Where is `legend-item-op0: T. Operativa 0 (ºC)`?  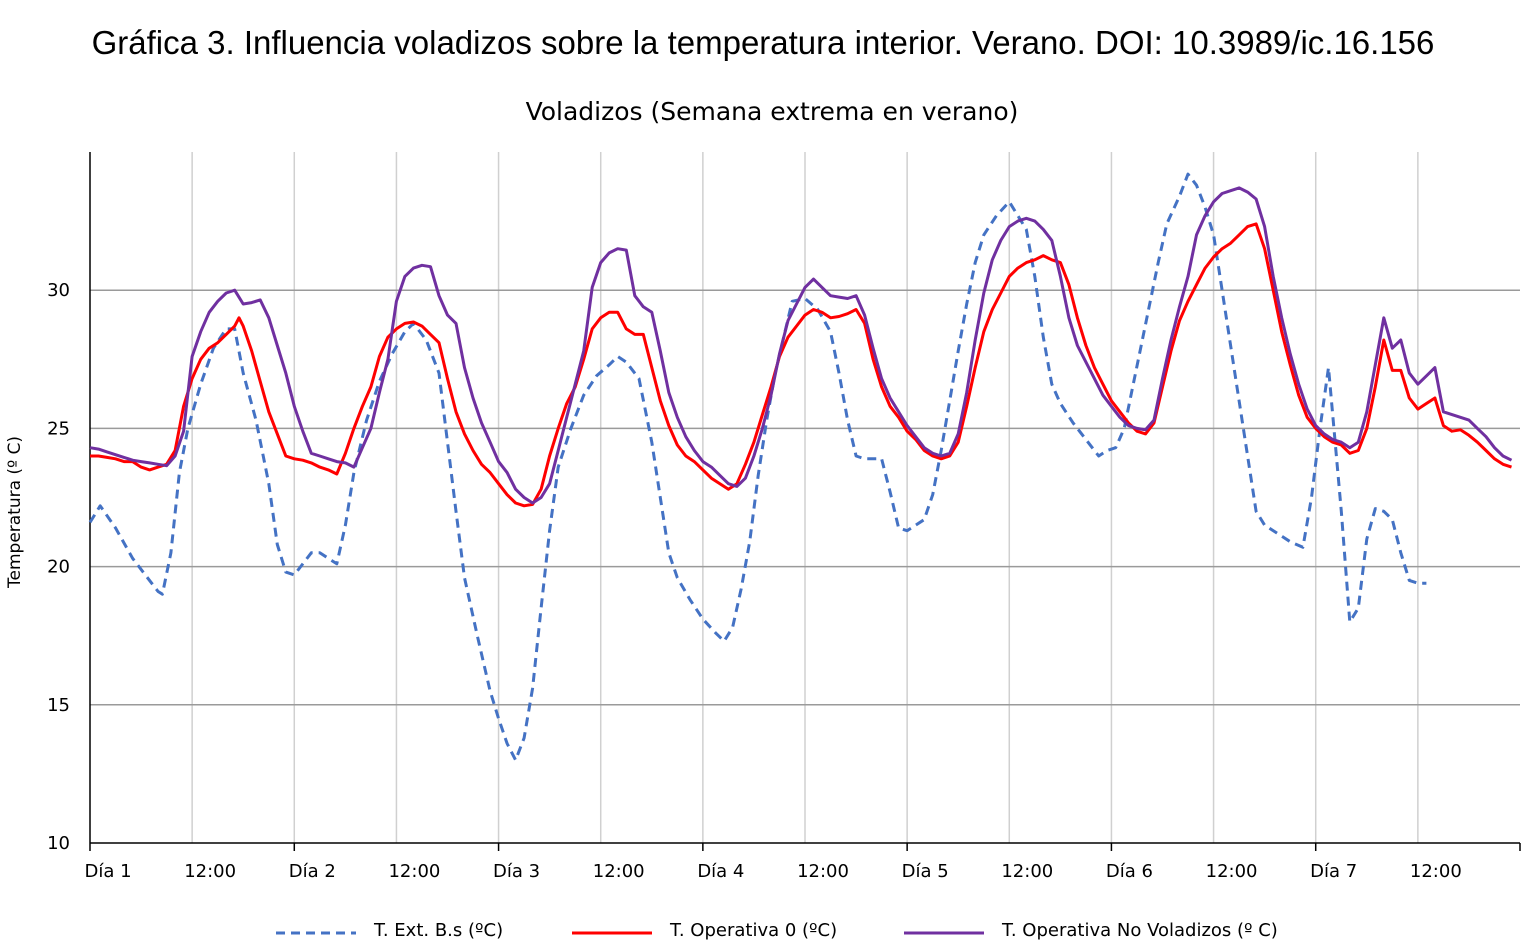
legend-item-op0: T. Operativa 0 (ºC) is located at coordinates (704, 930).